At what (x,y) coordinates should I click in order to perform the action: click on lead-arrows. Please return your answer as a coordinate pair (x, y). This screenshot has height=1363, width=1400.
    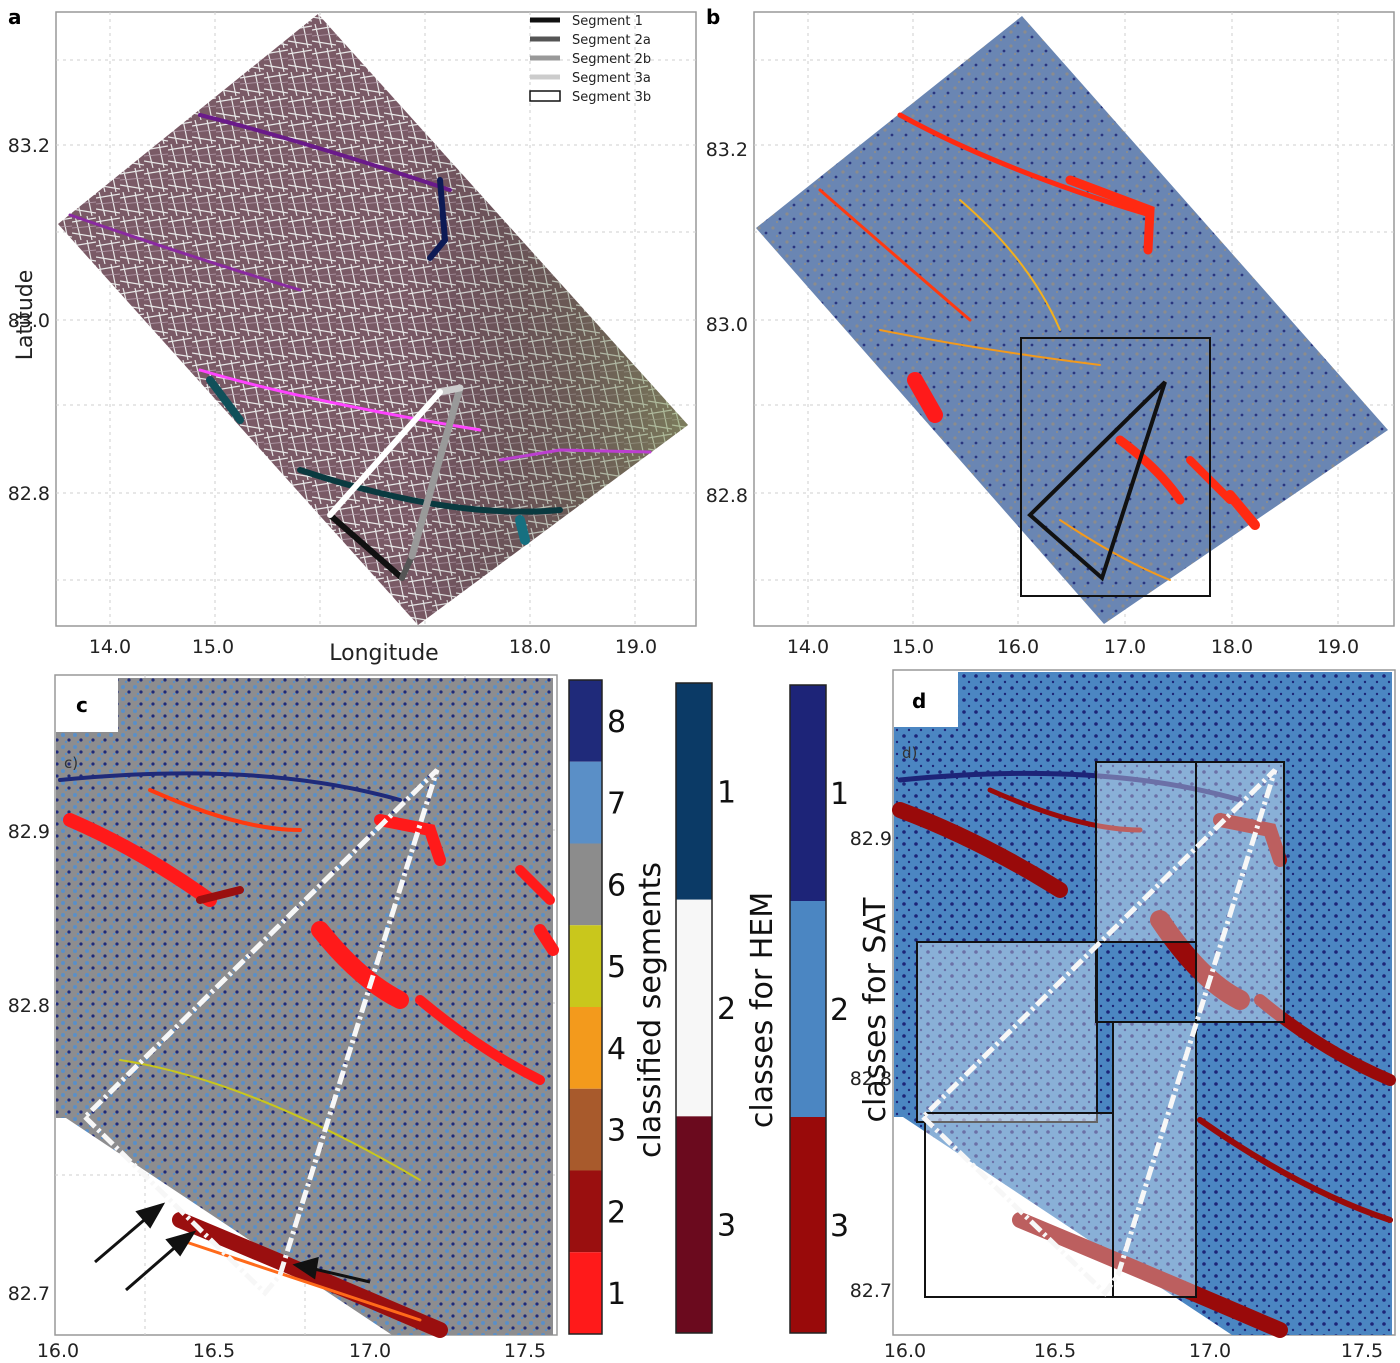
    Looking at the image, I should click on (232, 1247).